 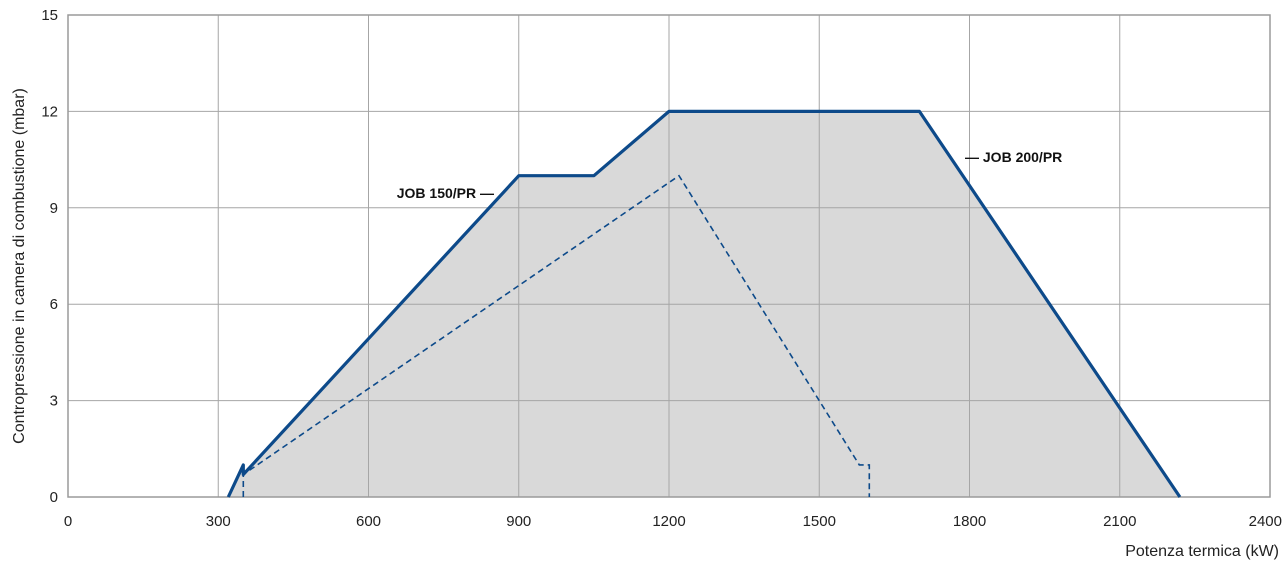 What do you see at coordinates (68, 521) in the screenshot?
I see `x-tick-label: 0` at bounding box center [68, 521].